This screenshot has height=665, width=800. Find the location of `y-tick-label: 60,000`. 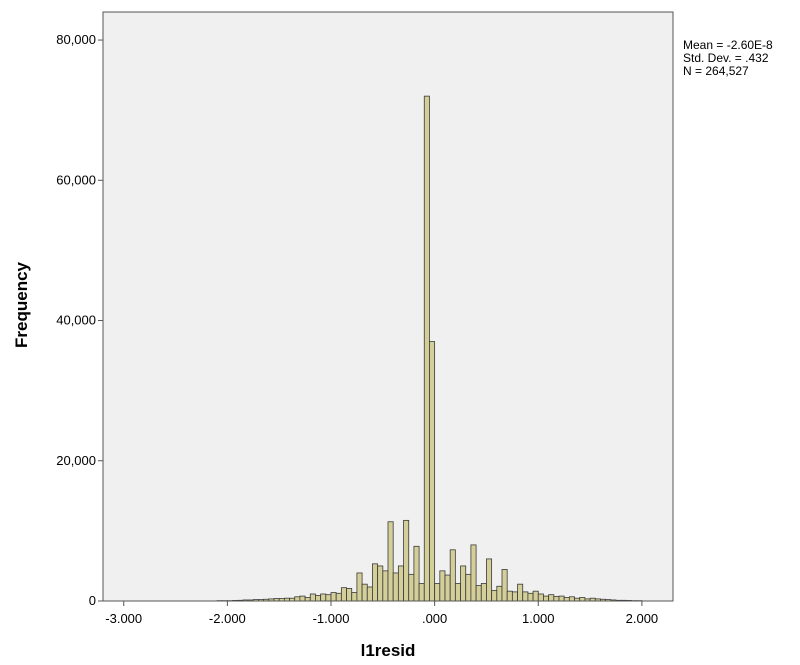

y-tick-label: 60,000 is located at coordinates (76, 179).